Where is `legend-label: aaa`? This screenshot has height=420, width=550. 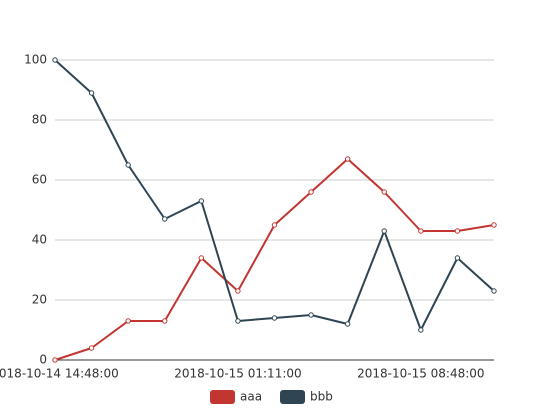 legend-label: aaa is located at coordinates (251, 397).